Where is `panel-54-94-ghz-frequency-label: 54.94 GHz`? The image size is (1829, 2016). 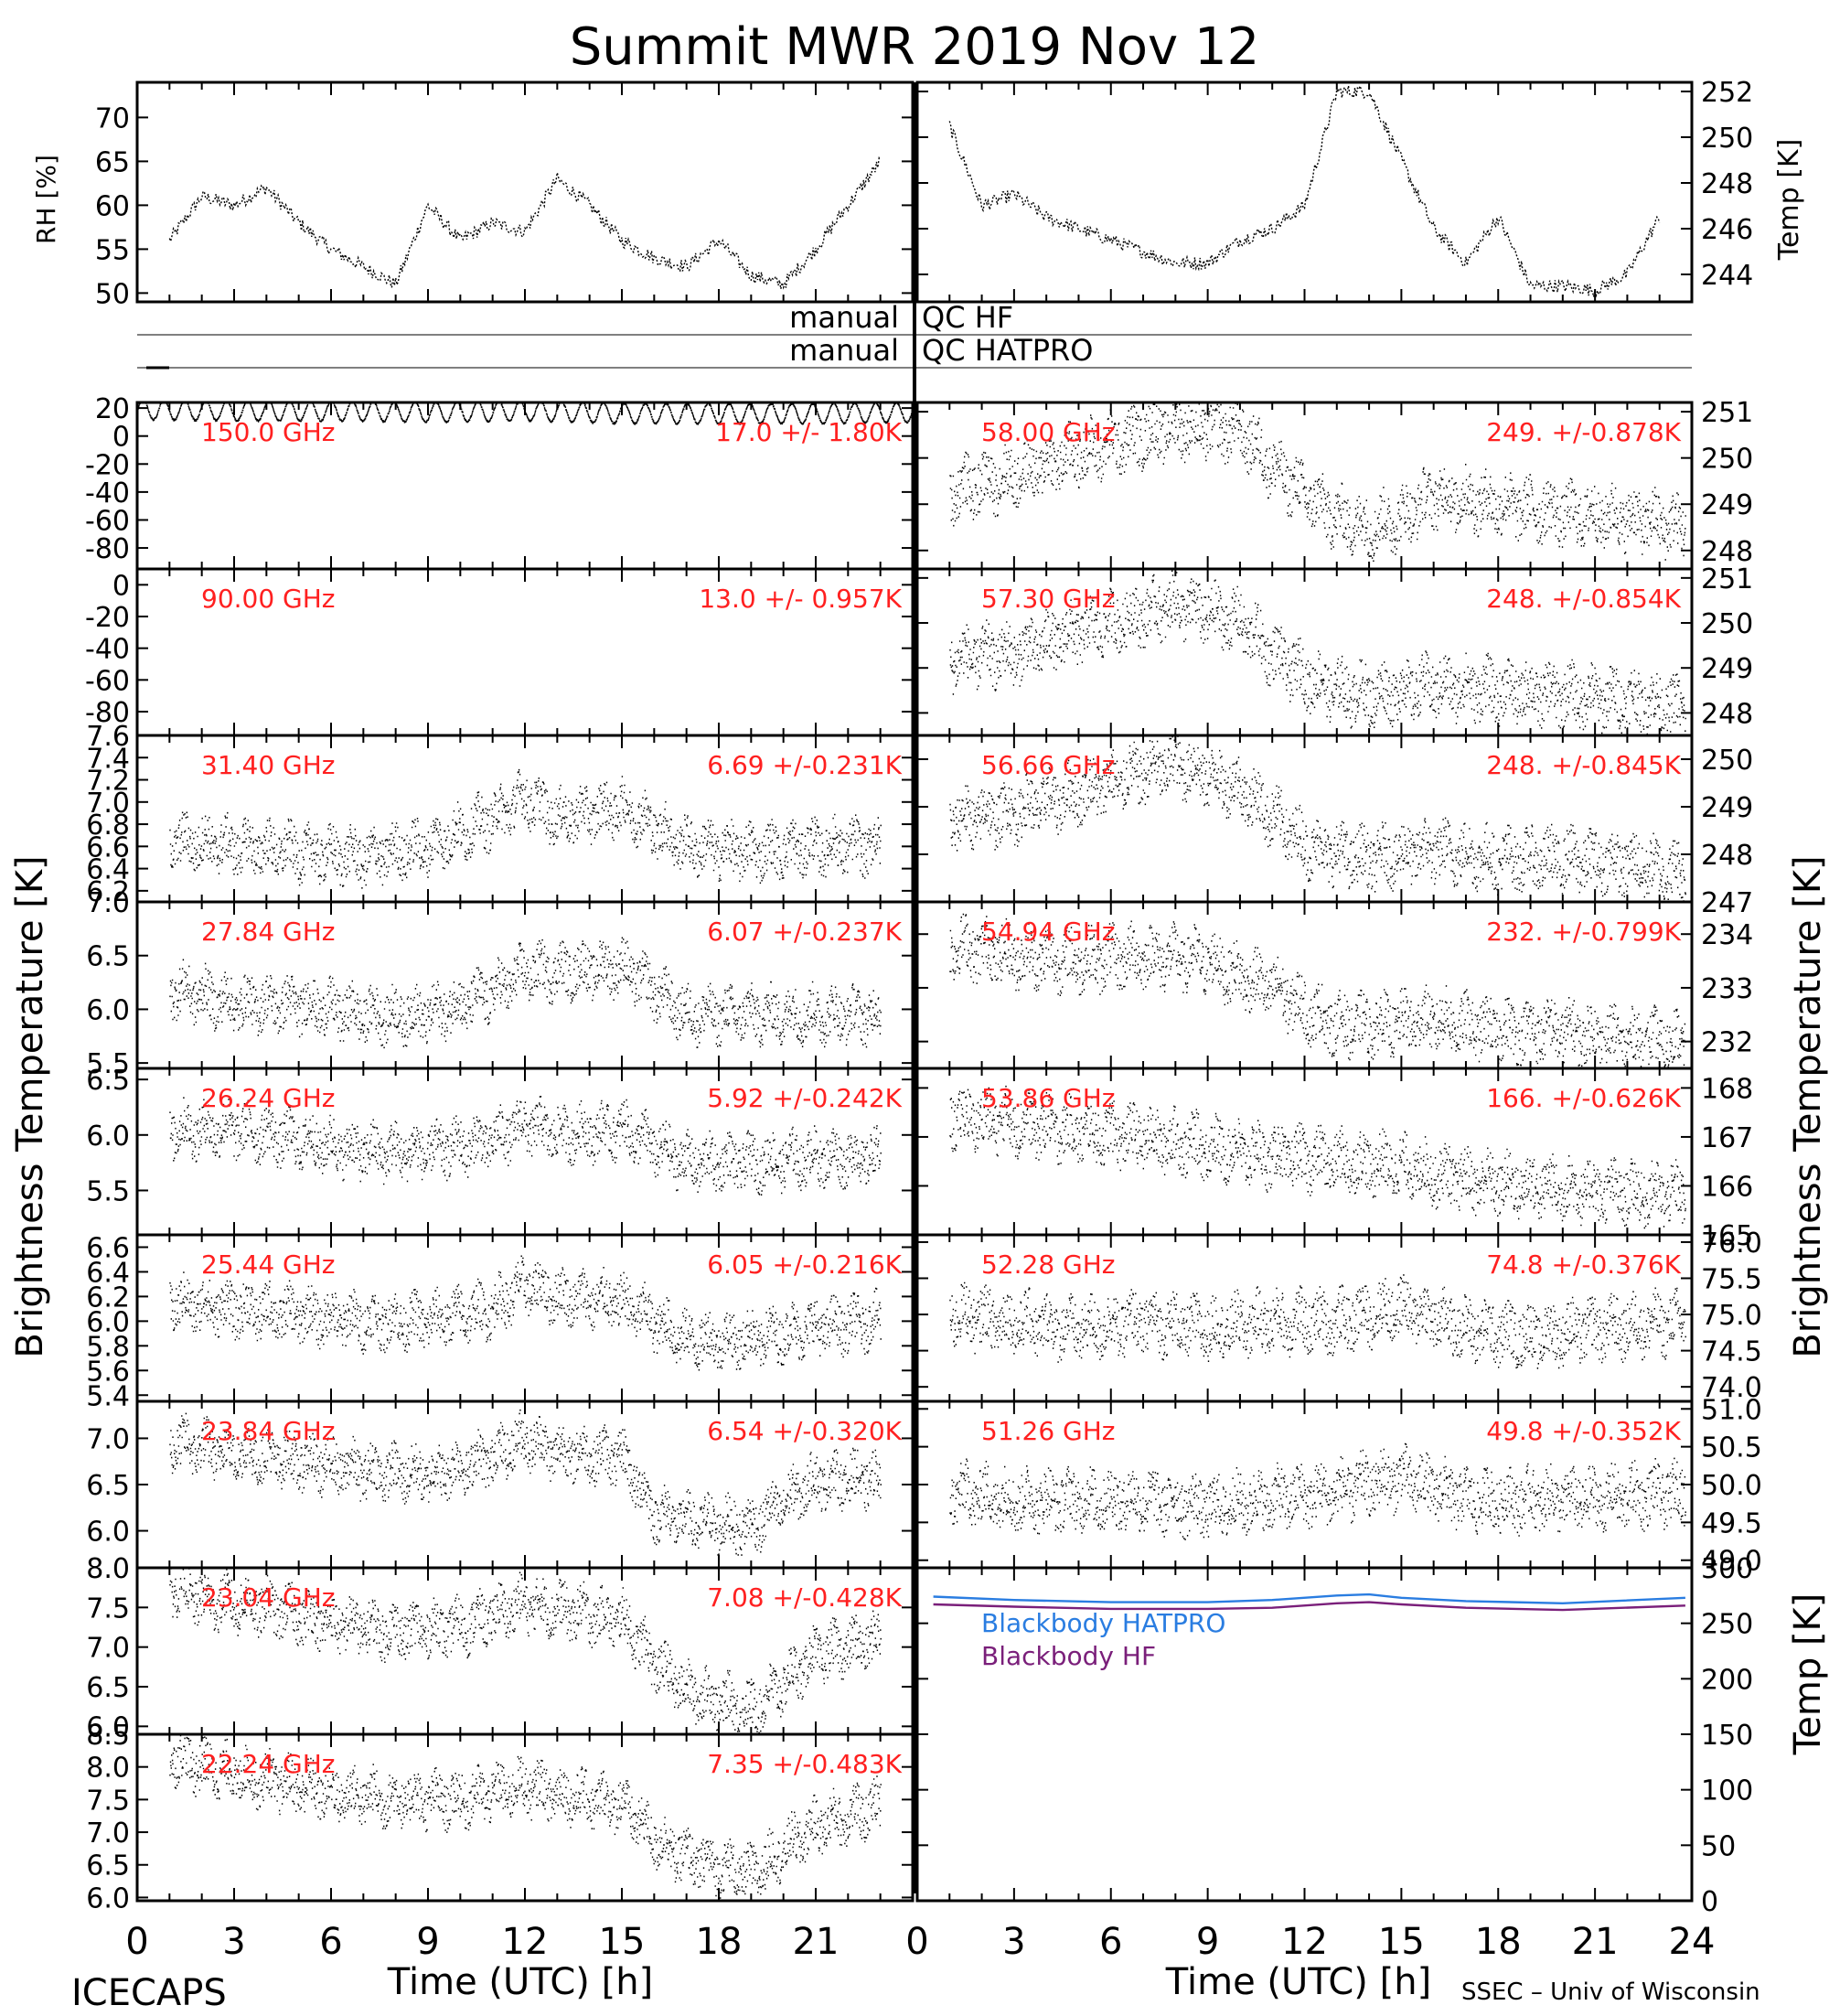 panel-54-94-ghz-frequency-label: 54.94 GHz is located at coordinates (1048, 932).